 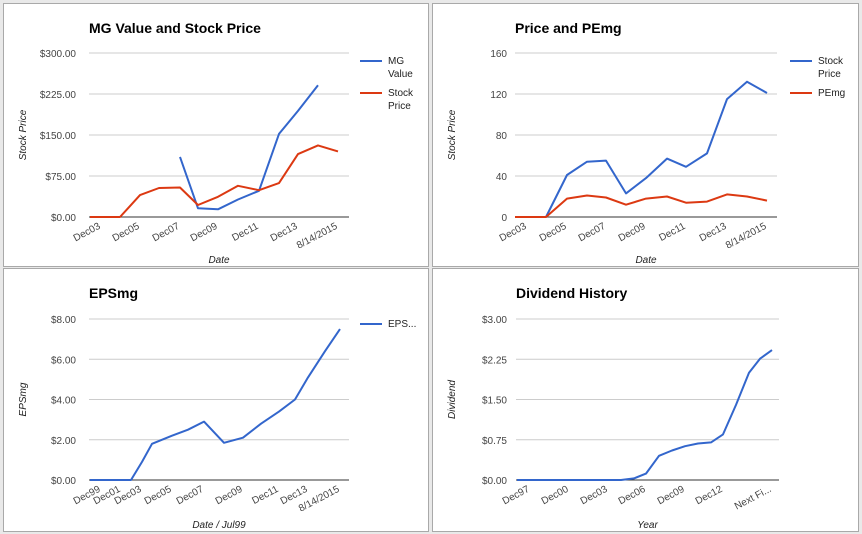 I want to click on y-tick-label: $2.25, so click(x=494, y=360).